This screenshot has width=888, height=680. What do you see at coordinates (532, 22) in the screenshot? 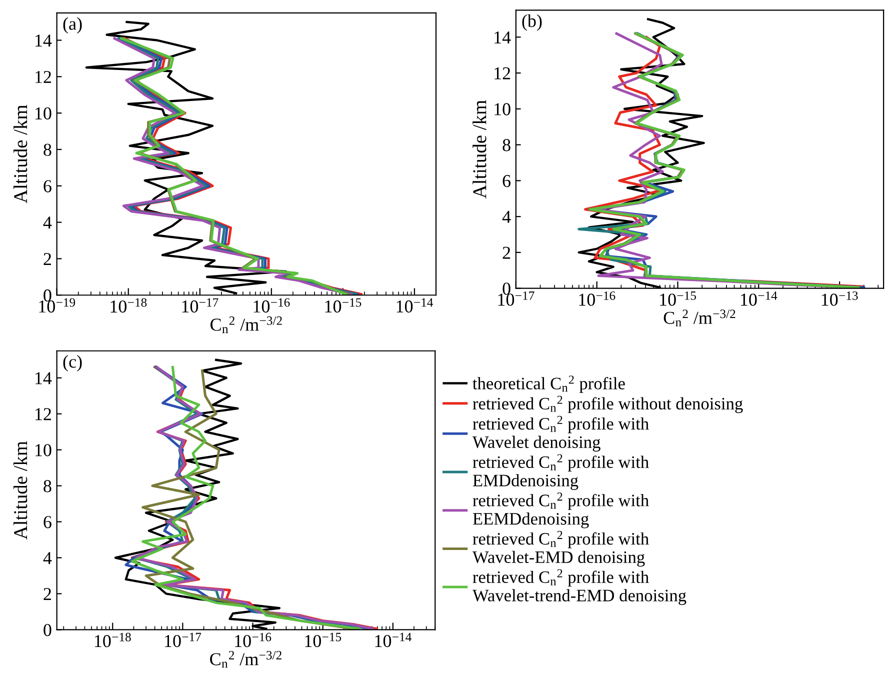
I see `annotation: (b)` at bounding box center [532, 22].